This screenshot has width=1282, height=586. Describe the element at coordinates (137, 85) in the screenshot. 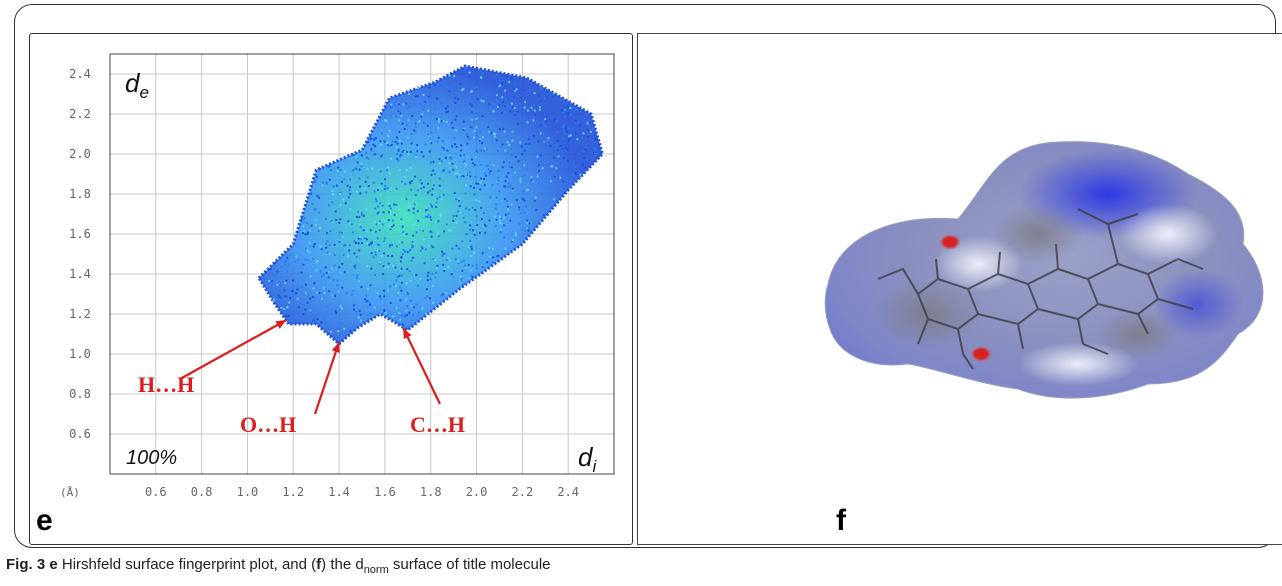

I see `y-axis-label: de` at that location.